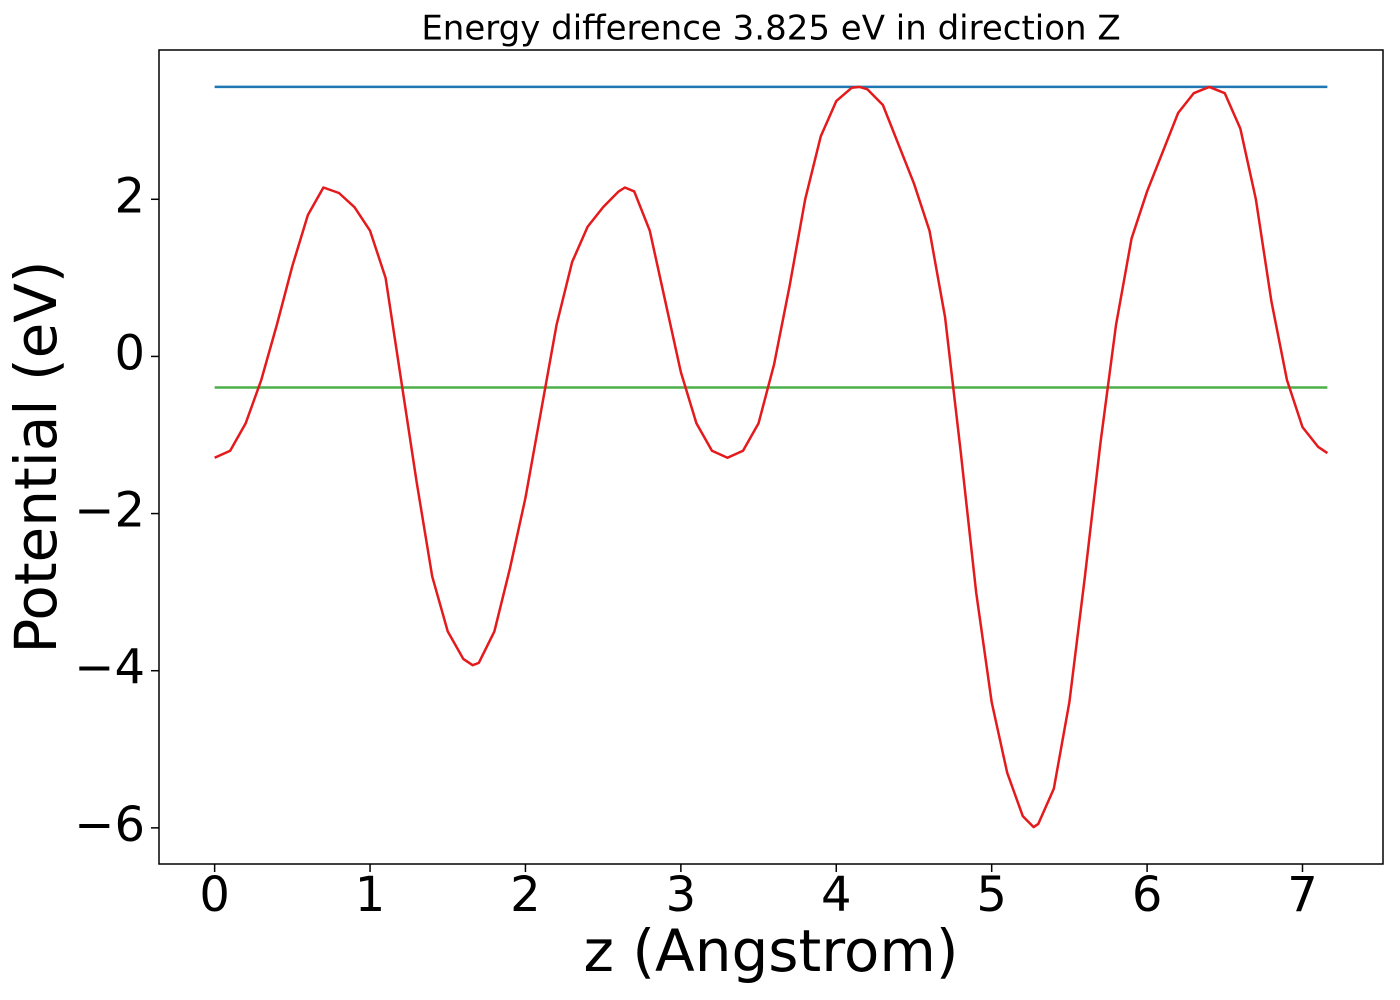 The image size is (1400, 1000). Describe the element at coordinates (109, 511) in the screenshot. I see `y-tick-label: −2` at that location.